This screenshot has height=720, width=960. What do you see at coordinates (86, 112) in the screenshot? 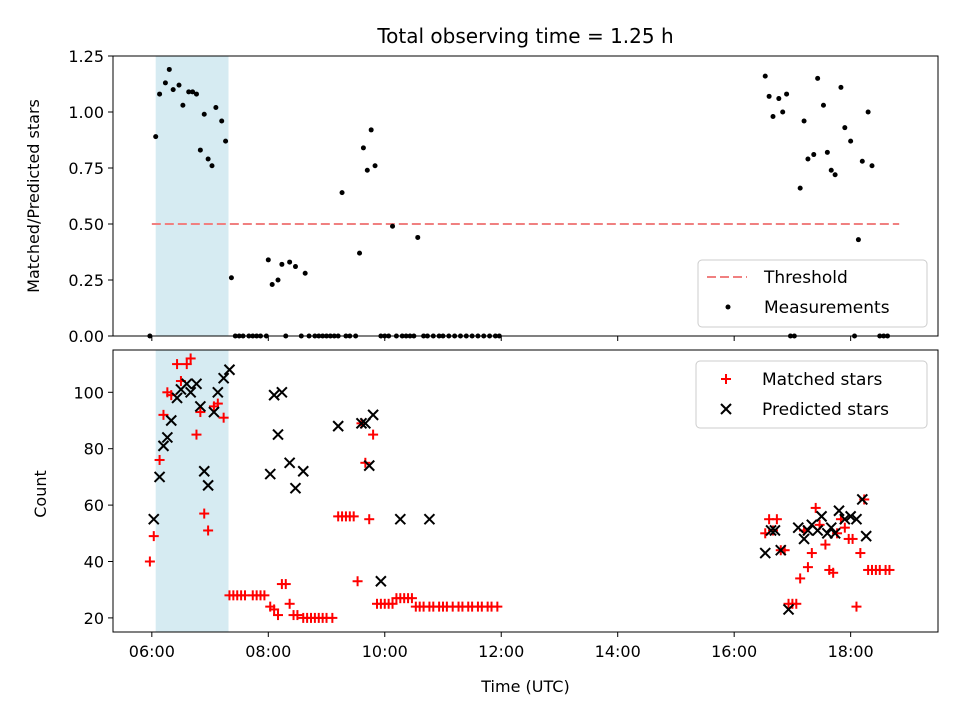
I see `top-y-tick-label: 1.00` at bounding box center [86, 112].